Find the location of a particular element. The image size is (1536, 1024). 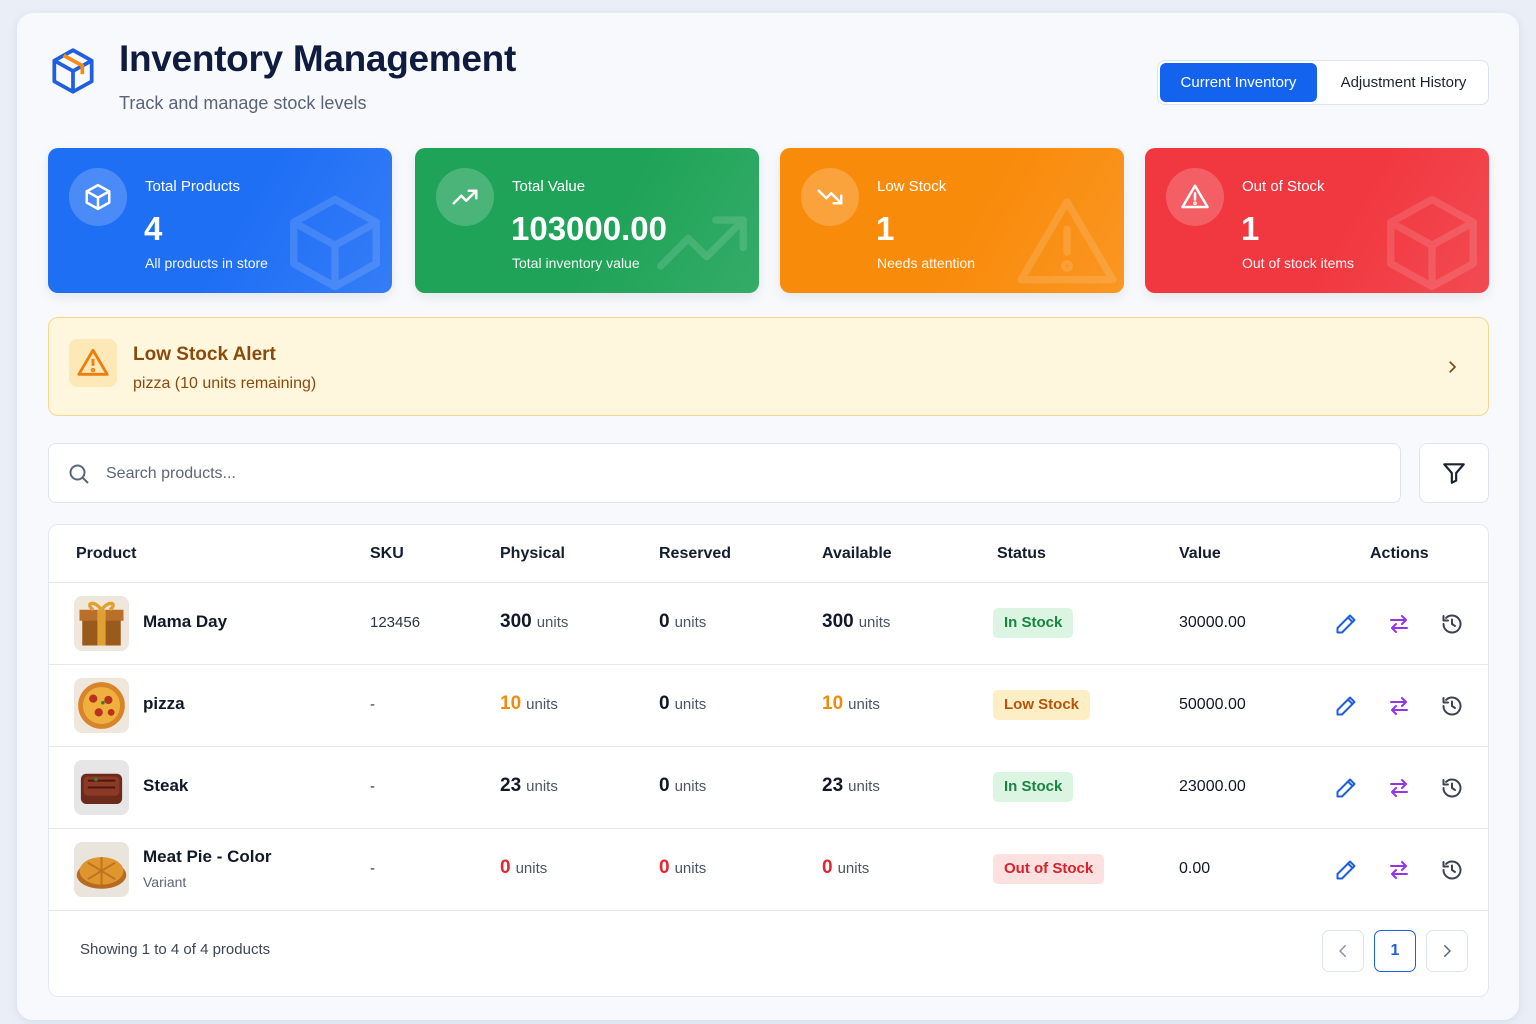

icon-rect is located at coordinates (101, 627).